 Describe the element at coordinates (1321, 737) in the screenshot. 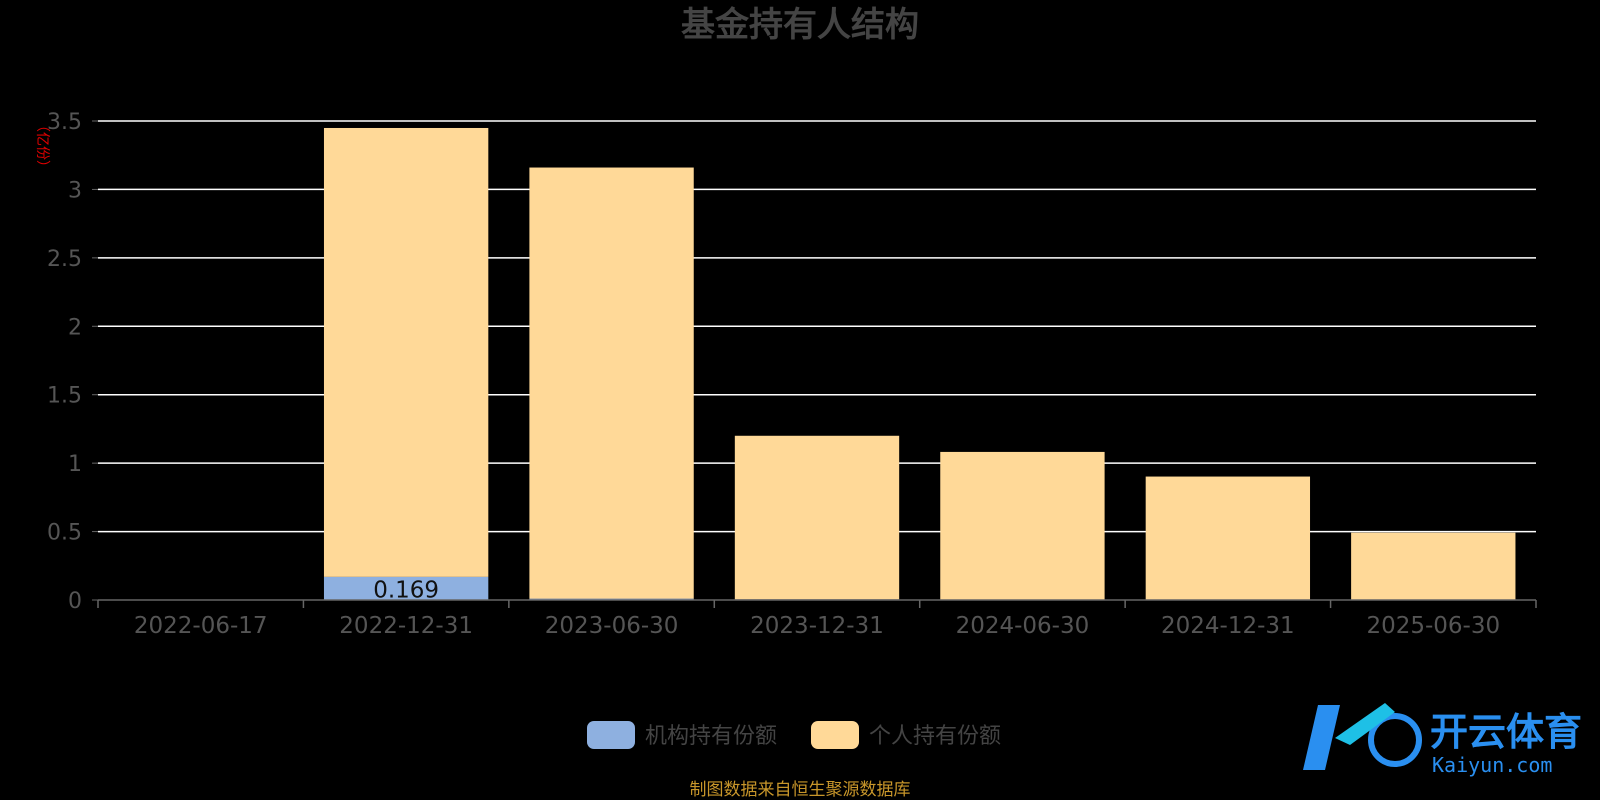

I see `logo-k-stroke` at that location.